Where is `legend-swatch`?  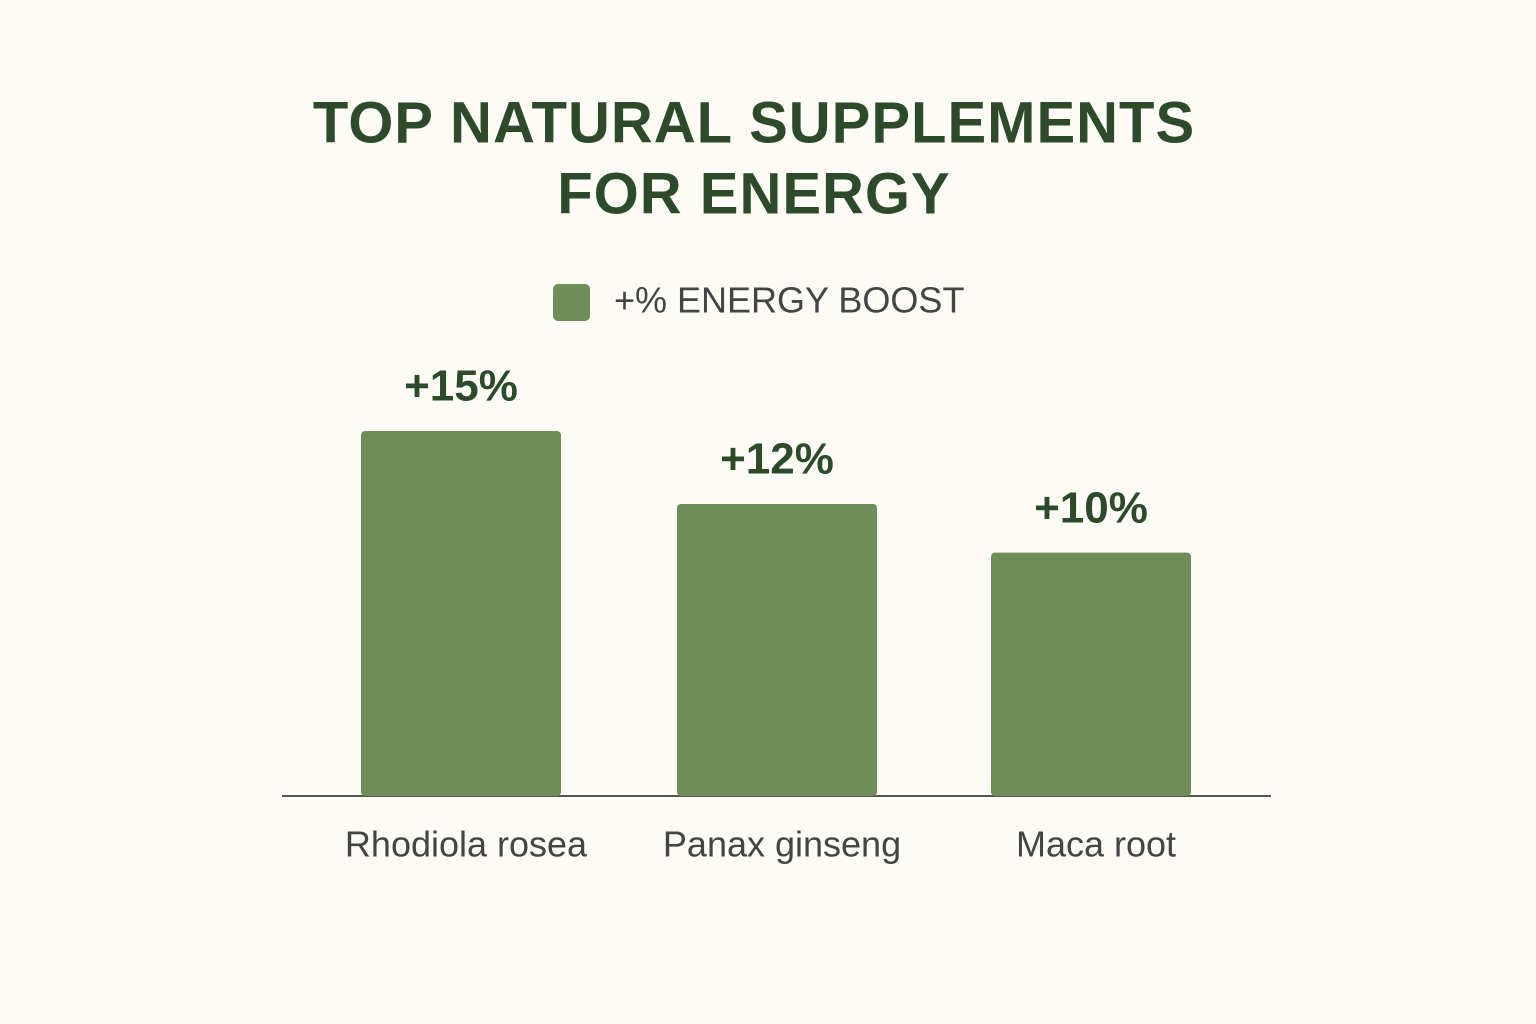 legend-swatch is located at coordinates (571, 302).